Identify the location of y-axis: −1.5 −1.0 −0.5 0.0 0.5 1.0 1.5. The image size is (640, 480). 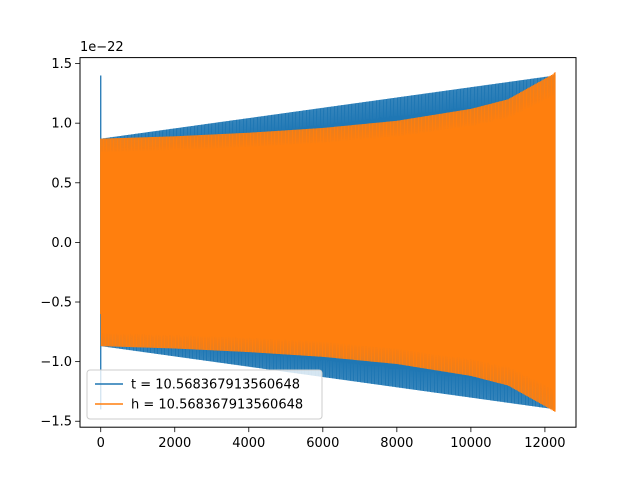
(60, 243).